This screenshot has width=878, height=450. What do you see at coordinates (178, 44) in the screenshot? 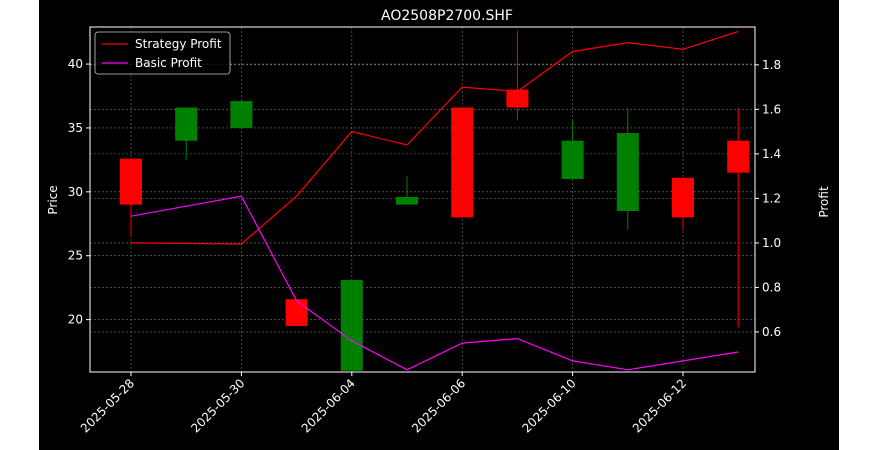
I see `legend-label-strategy-profit: Strategy Profit` at bounding box center [178, 44].